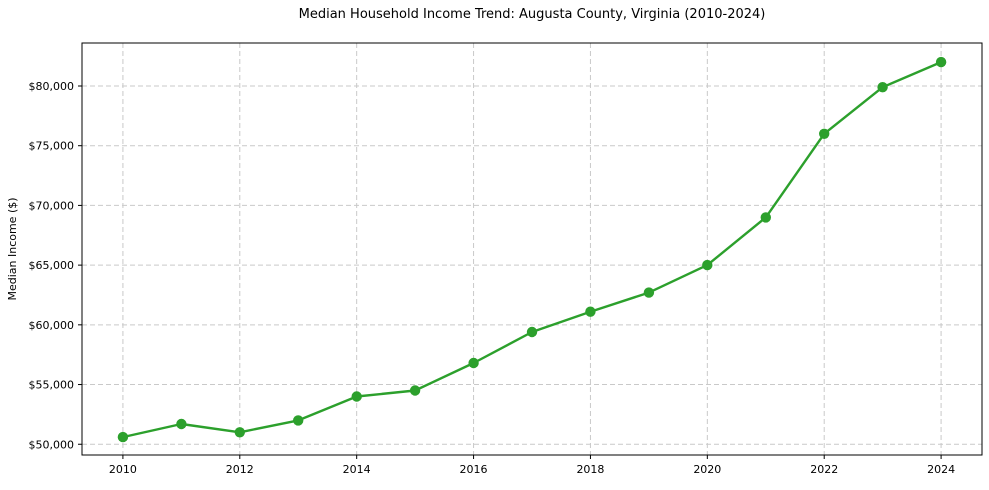 This screenshot has width=989, height=490. What do you see at coordinates (123, 469) in the screenshot?
I see `x-tick-label: 2010` at bounding box center [123, 469].